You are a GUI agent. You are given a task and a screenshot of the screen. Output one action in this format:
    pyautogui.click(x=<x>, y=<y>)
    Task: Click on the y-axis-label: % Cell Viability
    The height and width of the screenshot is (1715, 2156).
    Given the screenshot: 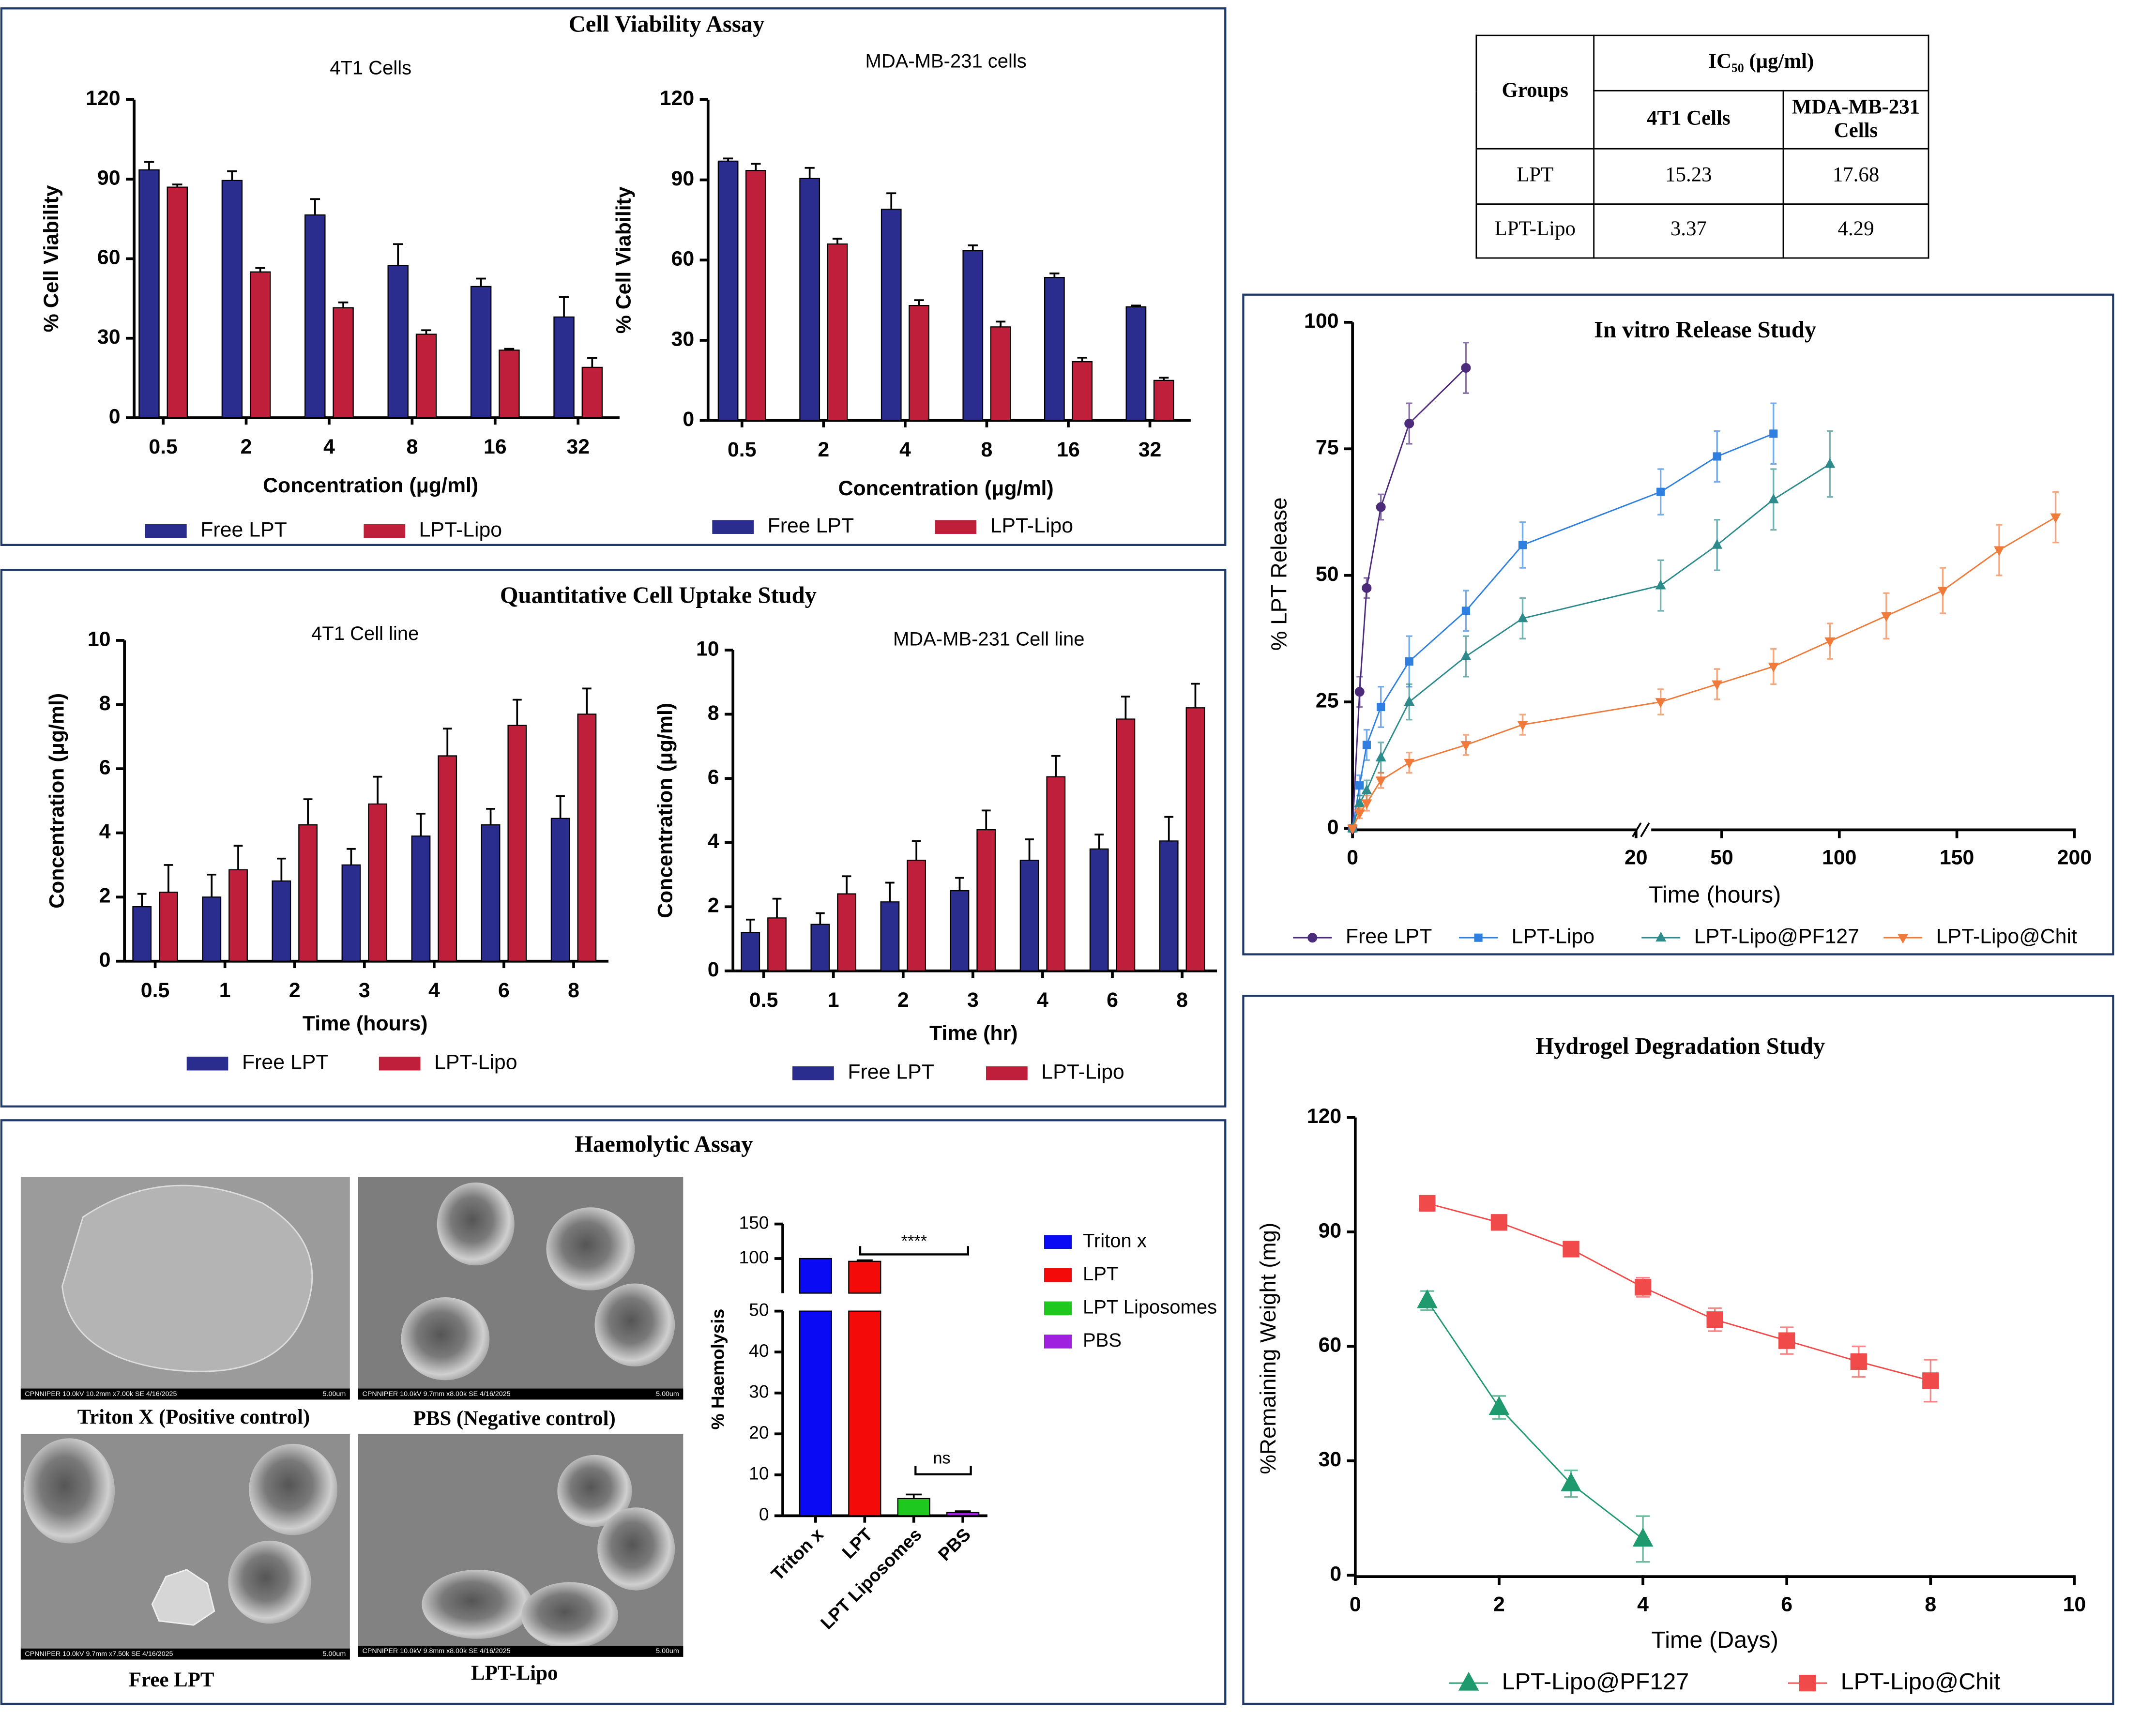 What is the action you would take?
    pyautogui.click(x=52, y=259)
    